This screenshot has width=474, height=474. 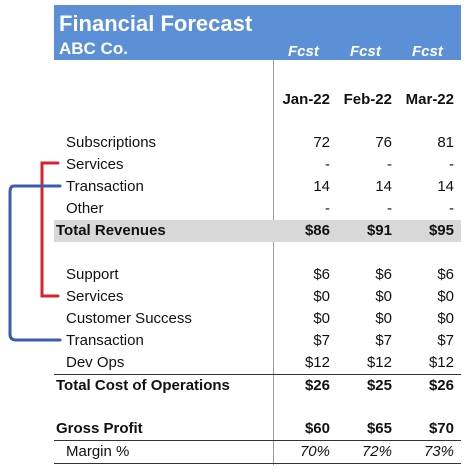 What do you see at coordinates (257, 385) in the screenshot?
I see `row-total-cost: Total Cost of Operations $26 $25 $26` at bounding box center [257, 385].